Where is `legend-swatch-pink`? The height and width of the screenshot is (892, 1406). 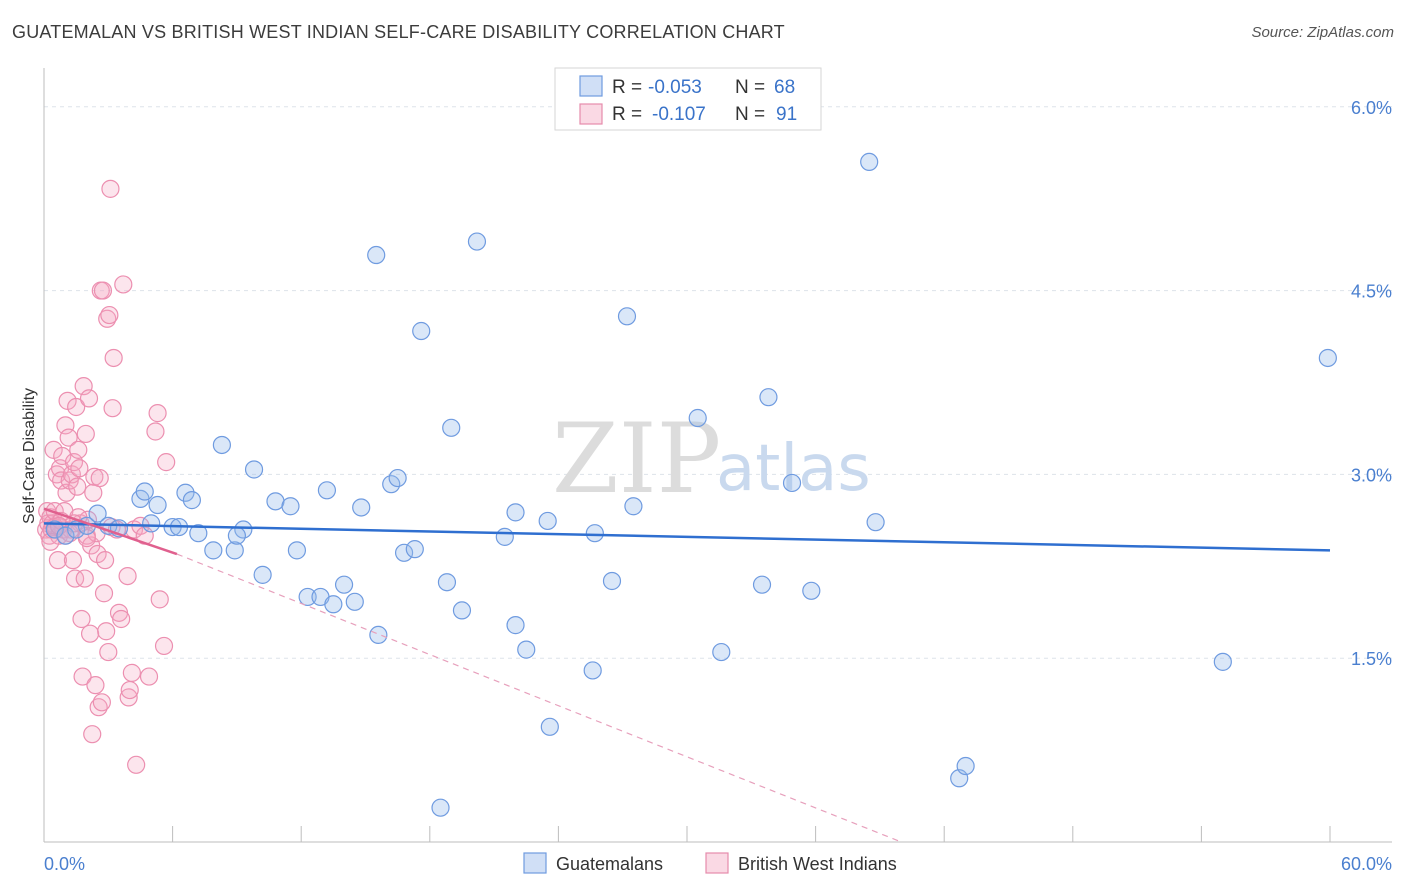 legend-swatch-pink is located at coordinates (591, 114).